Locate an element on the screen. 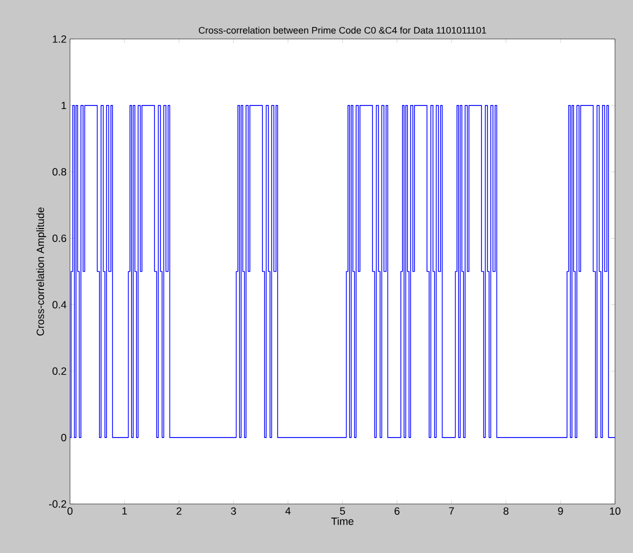 The height and width of the screenshot is (553, 633). x-tick-label: 10 is located at coordinates (615, 511).